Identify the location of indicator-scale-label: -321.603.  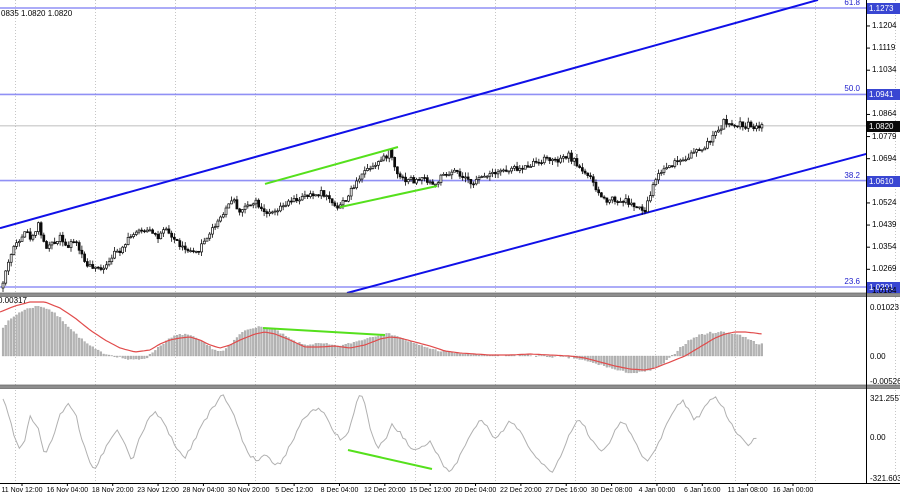
(885, 478).